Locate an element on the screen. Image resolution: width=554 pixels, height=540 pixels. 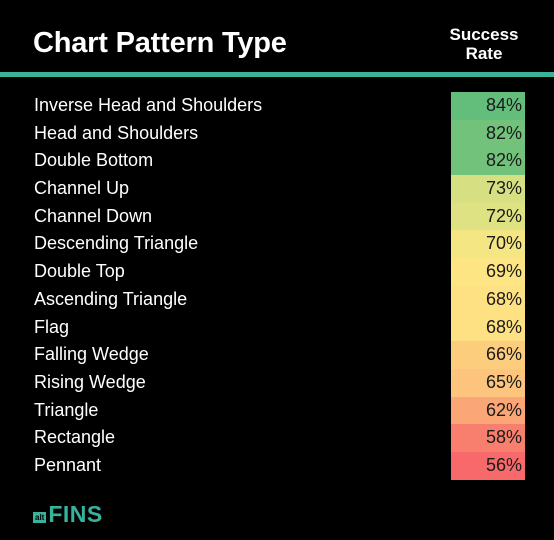
table-row: Triangle 62% is located at coordinates (277, 410).